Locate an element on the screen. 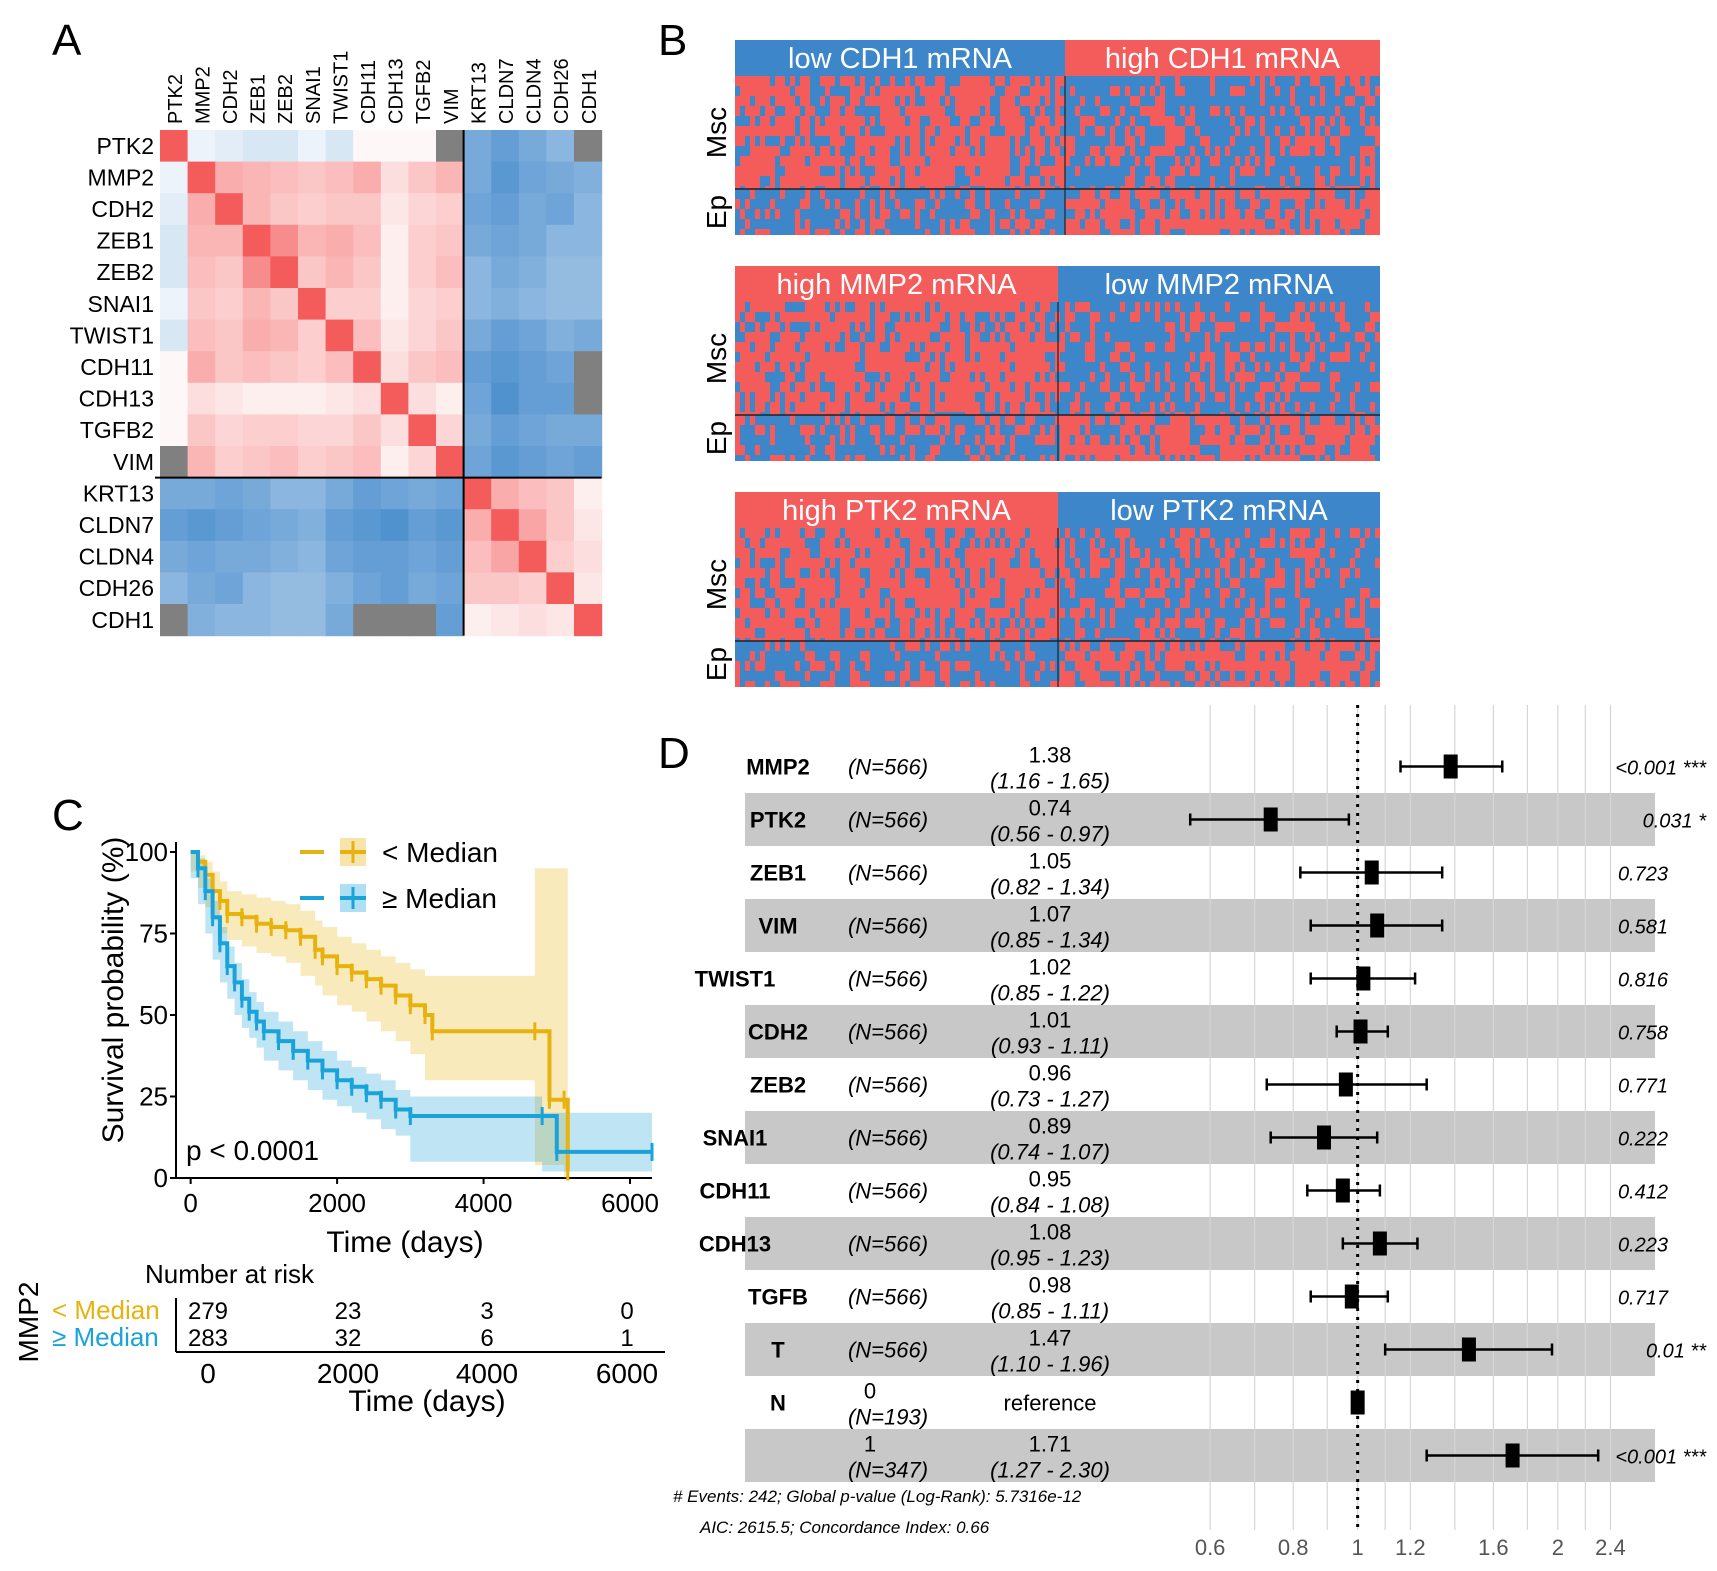 The height and width of the screenshot is (1571, 1717). heatmap-col-label: PTK2 is located at coordinates (176, 99).